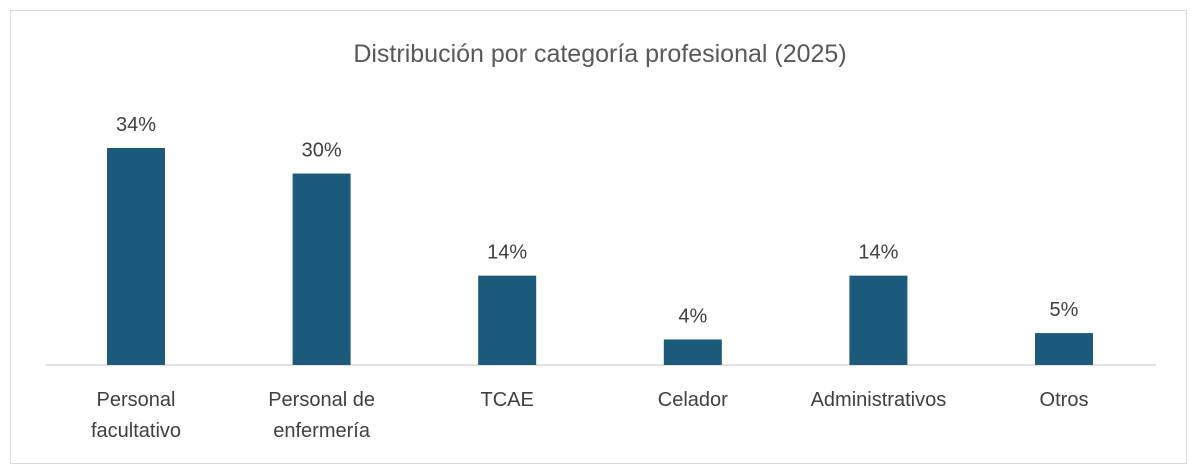 The image size is (1200, 476). I want to click on category-label: Celador, so click(693, 400).